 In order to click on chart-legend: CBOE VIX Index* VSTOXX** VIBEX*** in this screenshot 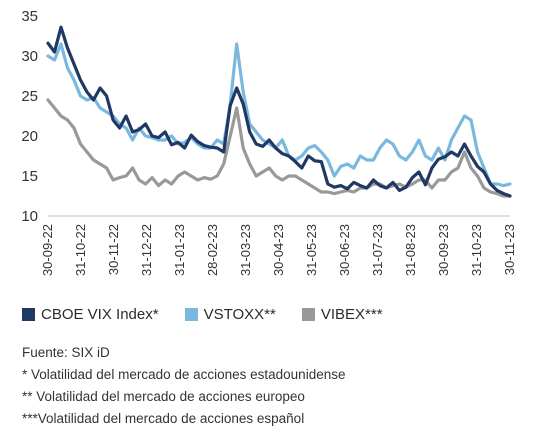, I will do `click(215, 314)`.